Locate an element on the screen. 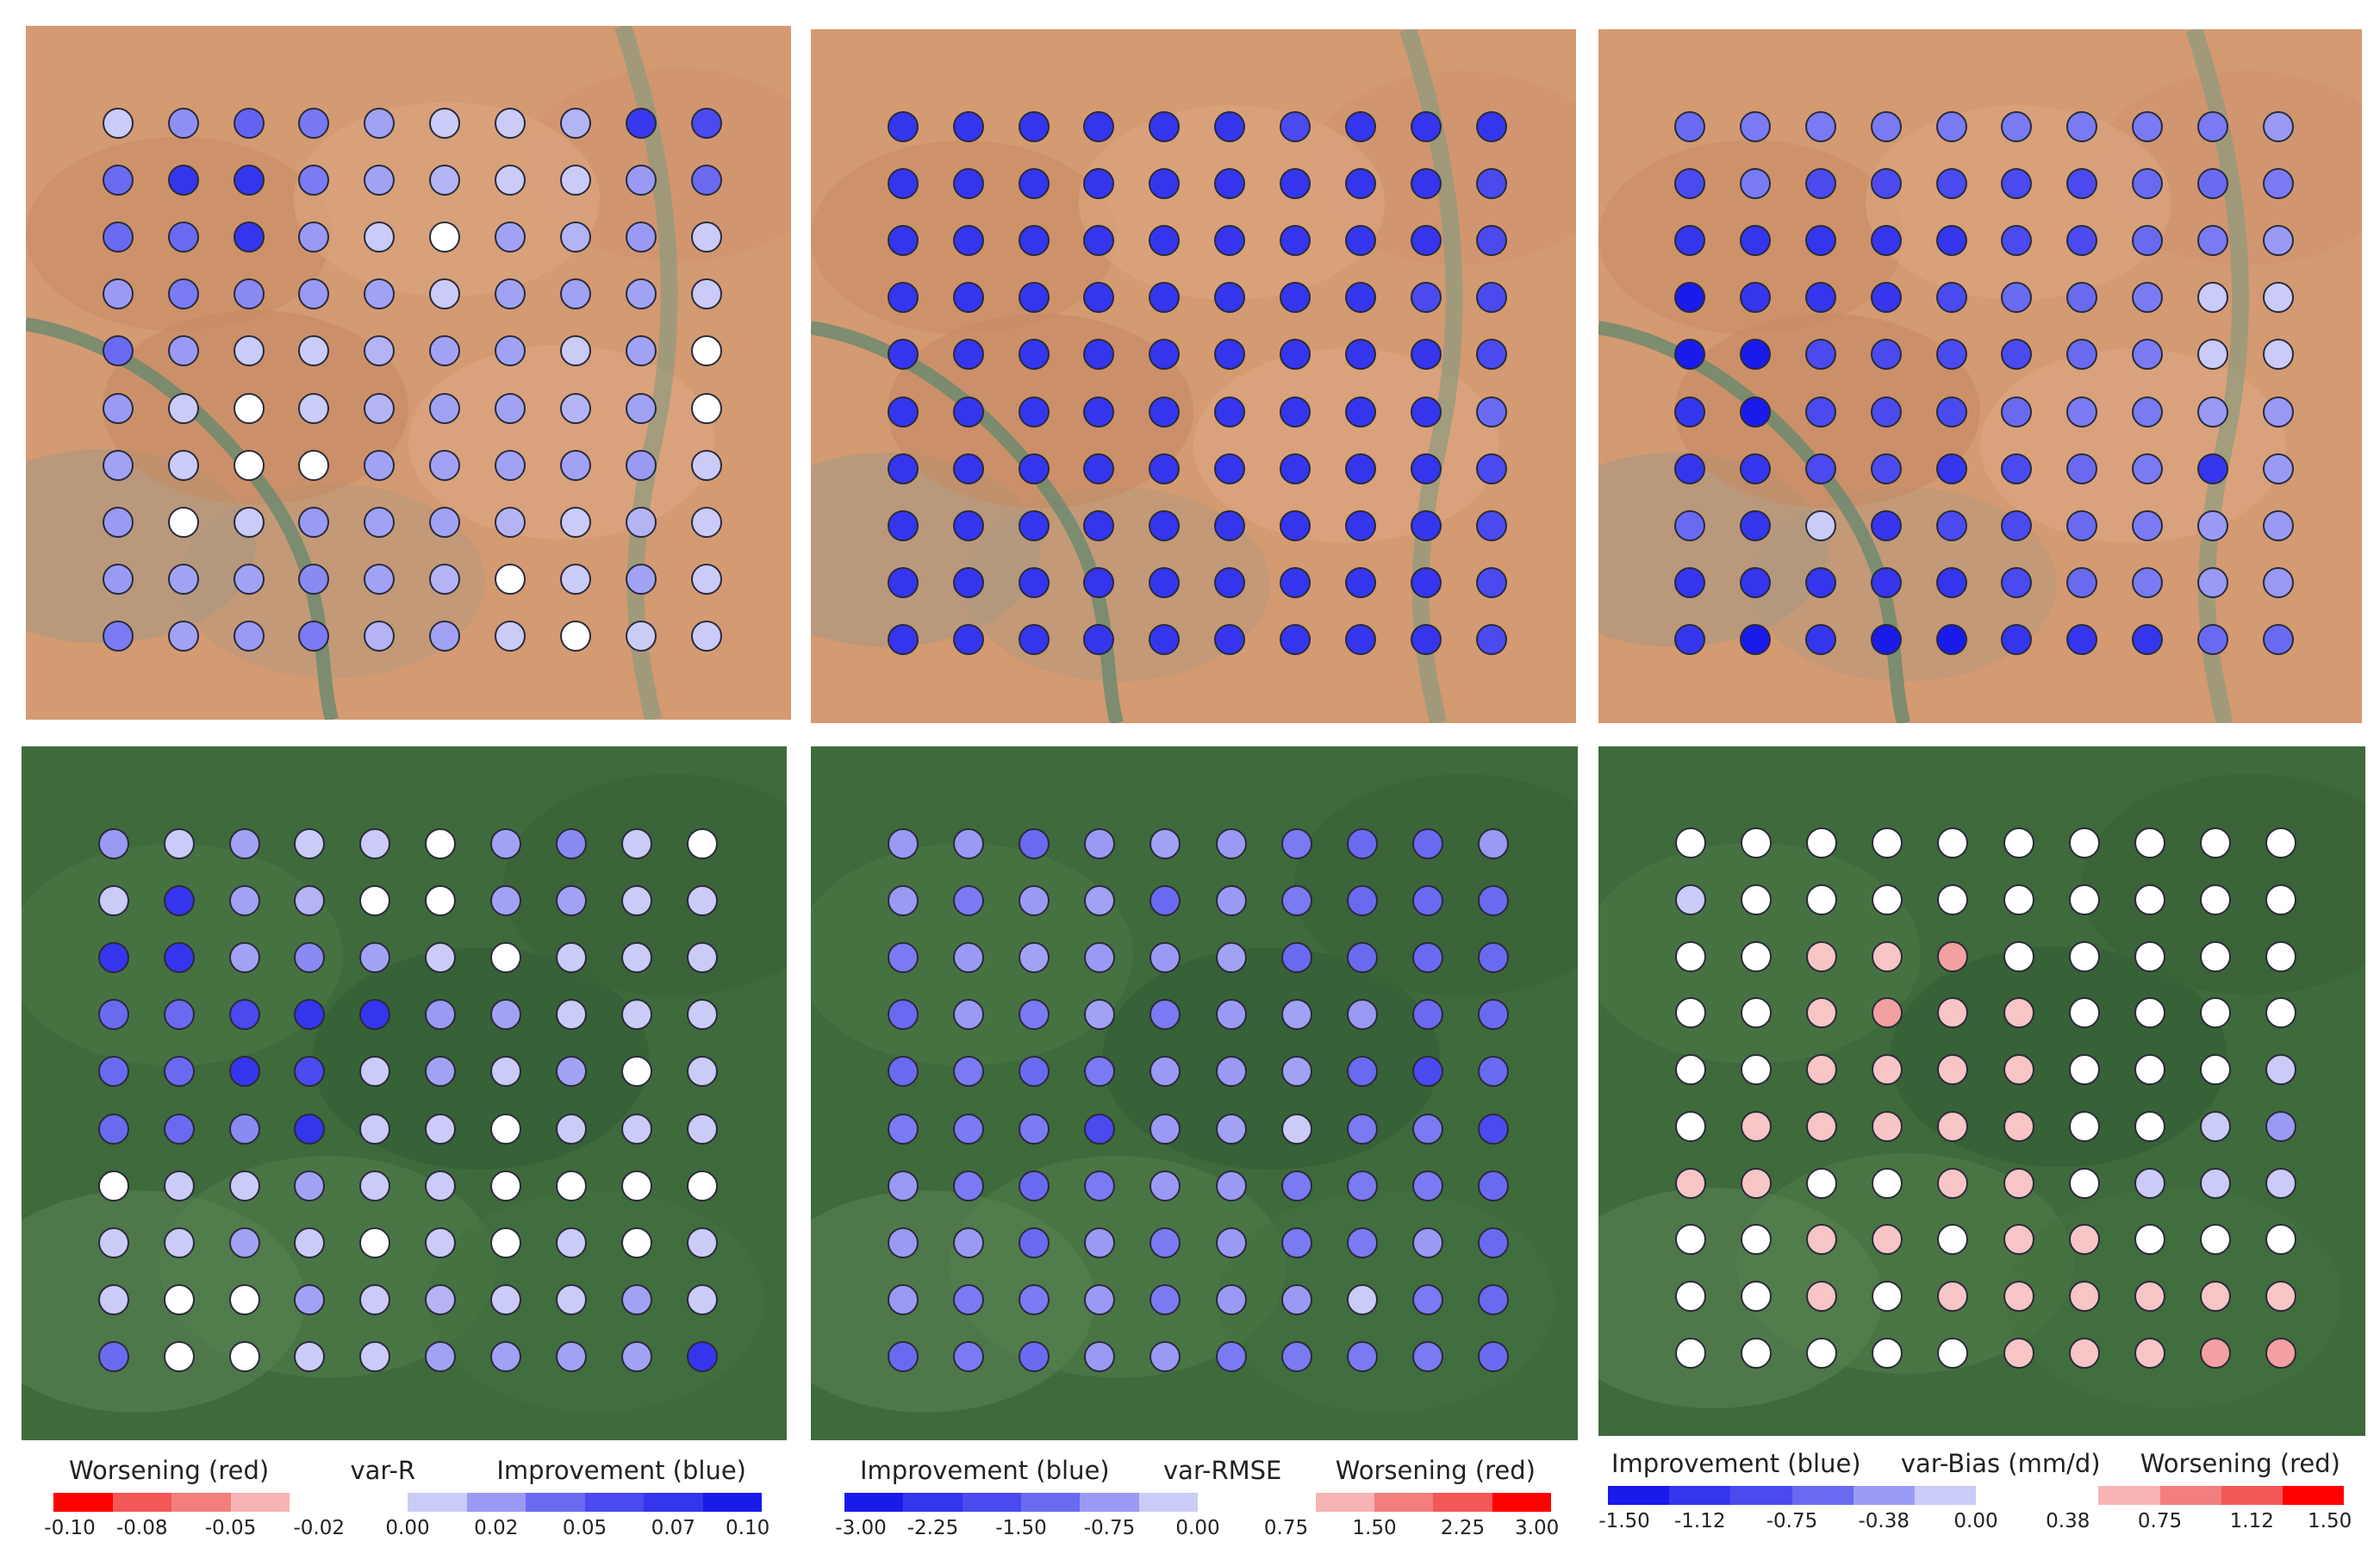  colorbar-variable-label: var-RMSE is located at coordinates (1222, 1470).